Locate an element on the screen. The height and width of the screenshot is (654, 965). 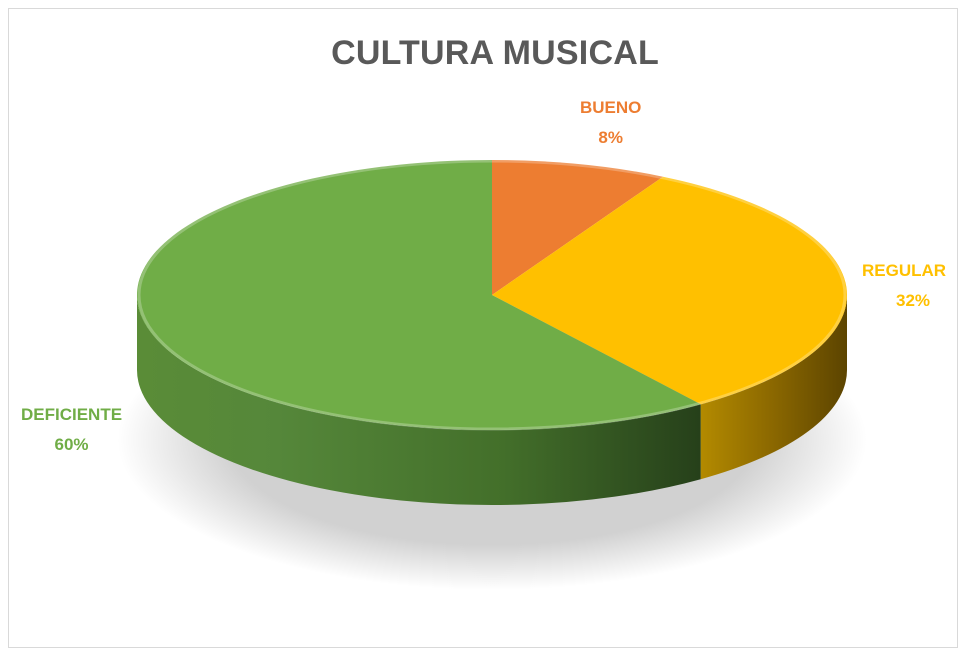
slice-label-bueno-category: BUENO is located at coordinates (611, 107).